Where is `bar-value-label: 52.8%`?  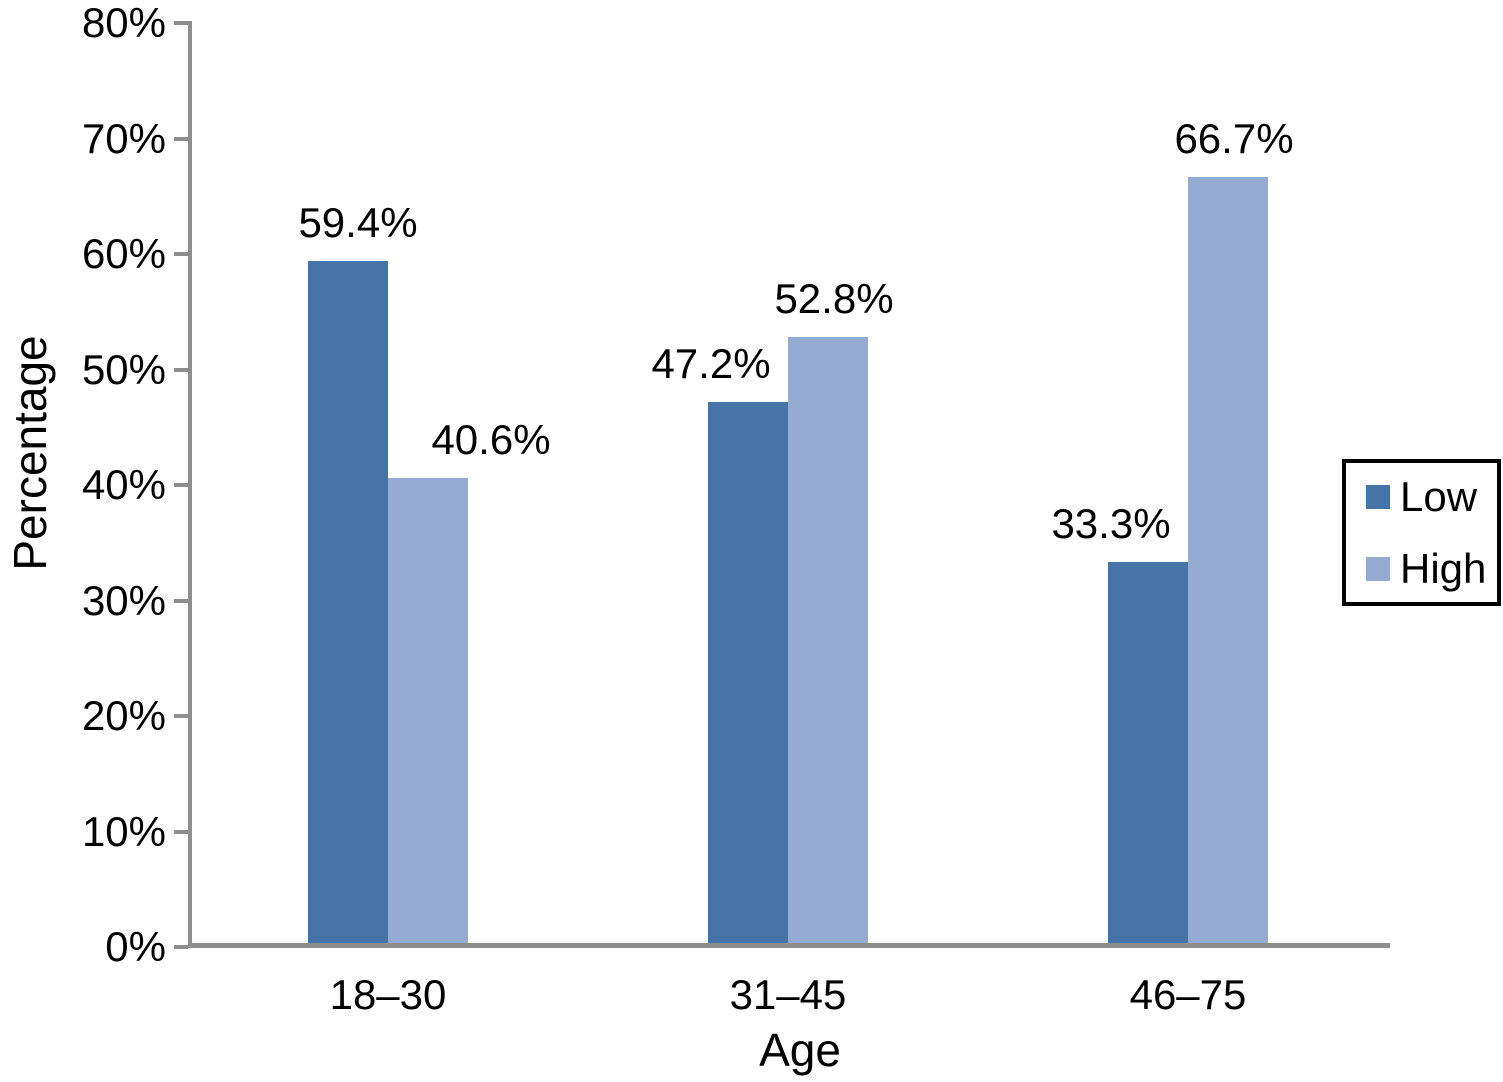
bar-value-label: 52.8% is located at coordinates (834, 299).